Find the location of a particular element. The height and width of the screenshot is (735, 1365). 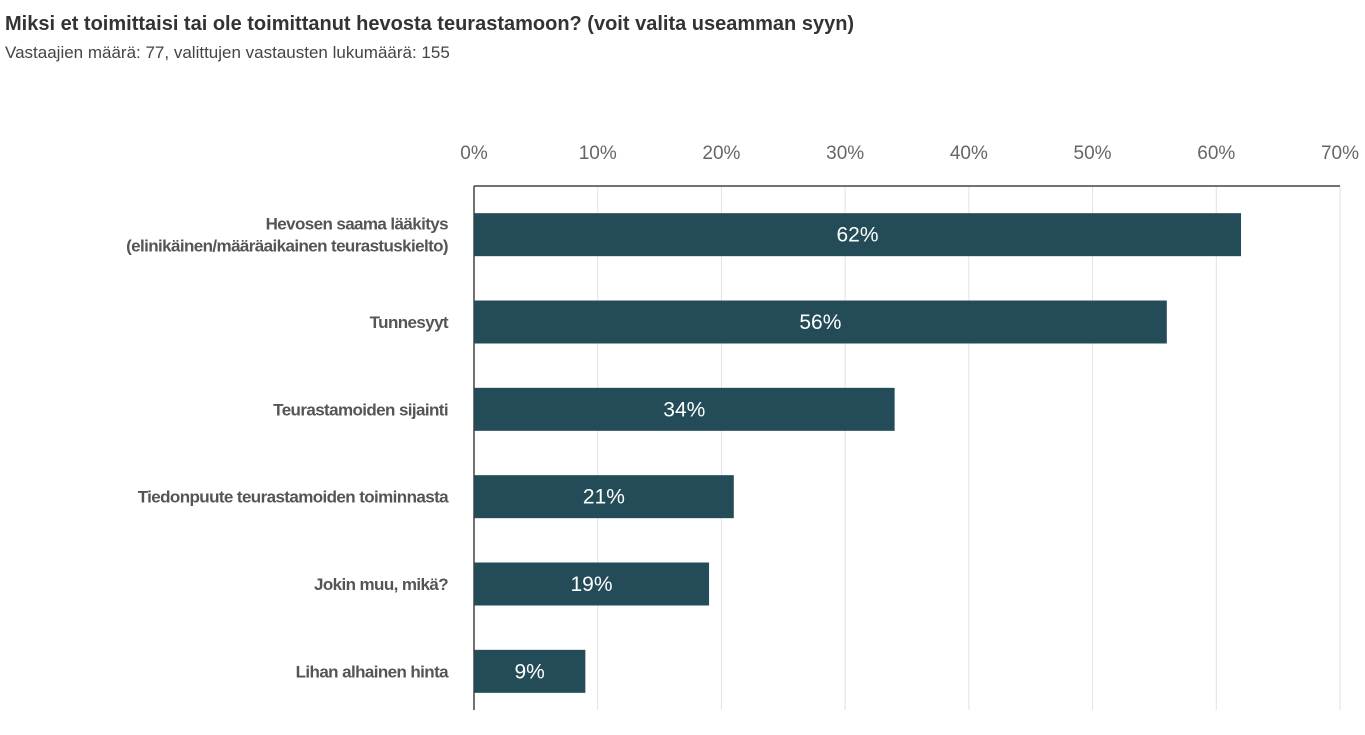

data-label: 34% is located at coordinates (684, 409).